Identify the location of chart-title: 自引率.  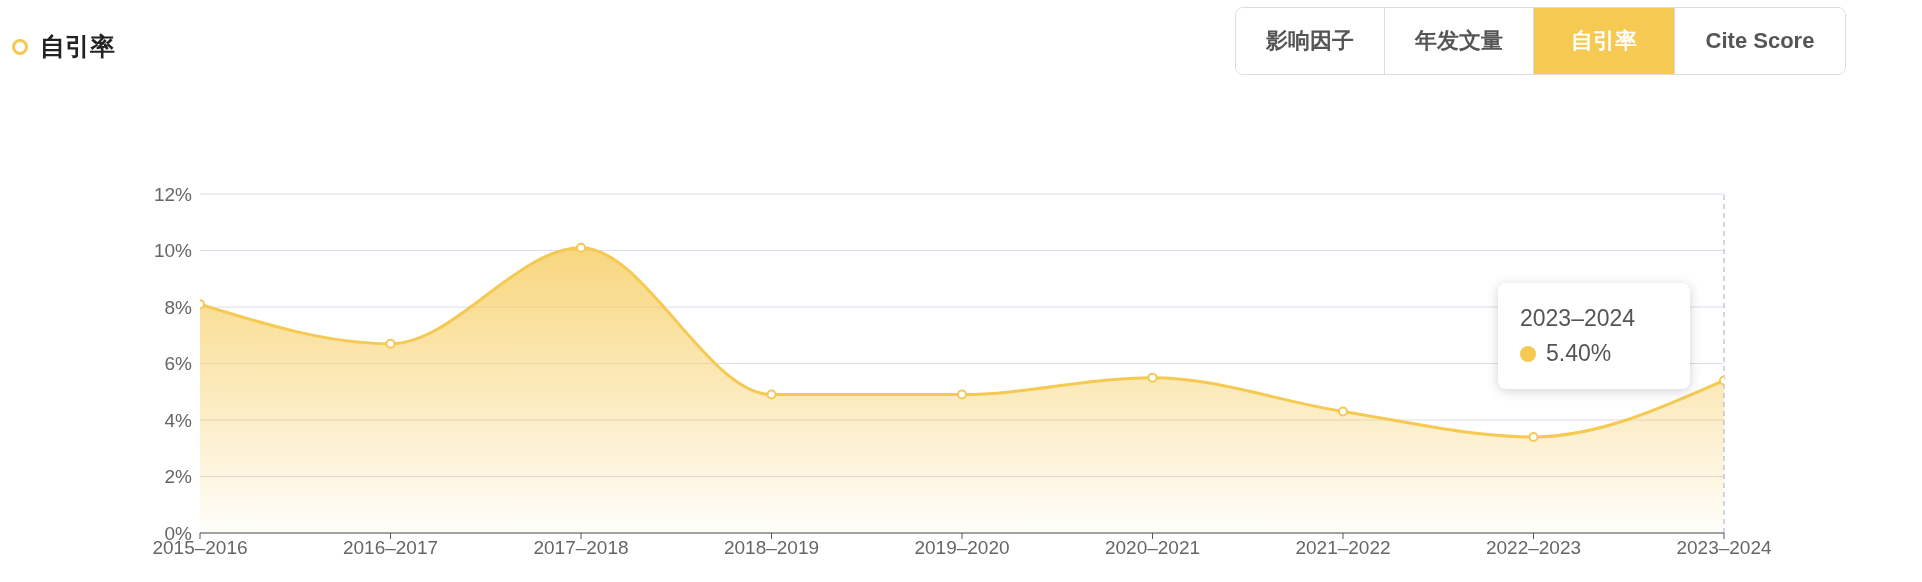
(77, 46).